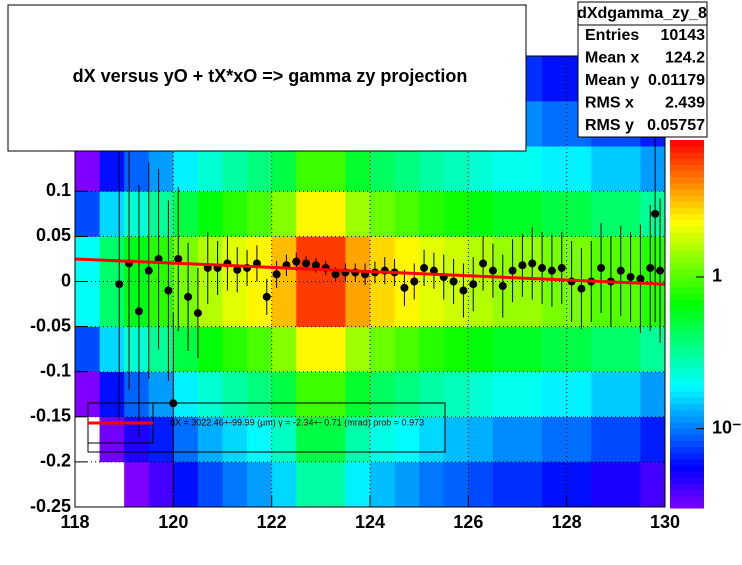  What do you see at coordinates (55, 370) in the screenshot?
I see `y-tick-label: -0.1` at bounding box center [55, 370].